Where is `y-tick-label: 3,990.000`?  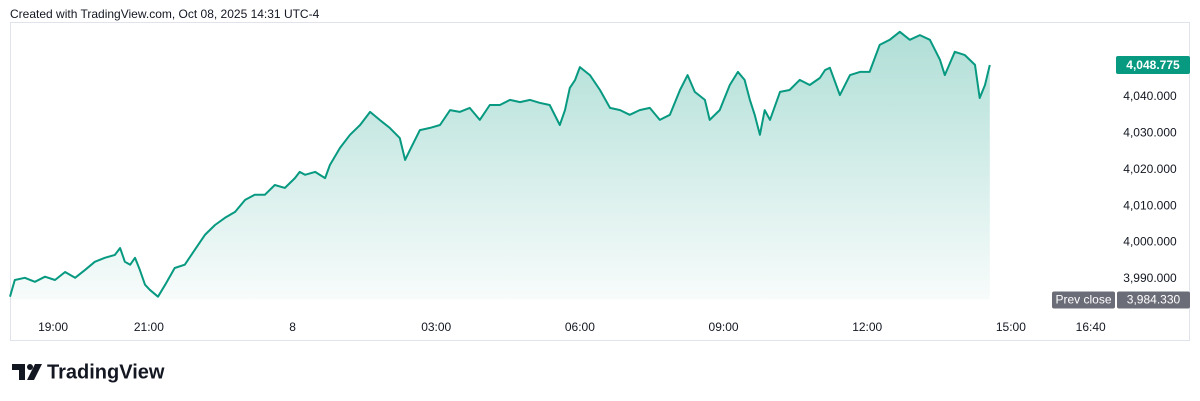 y-tick-label: 3,990.000 is located at coordinates (1150, 278).